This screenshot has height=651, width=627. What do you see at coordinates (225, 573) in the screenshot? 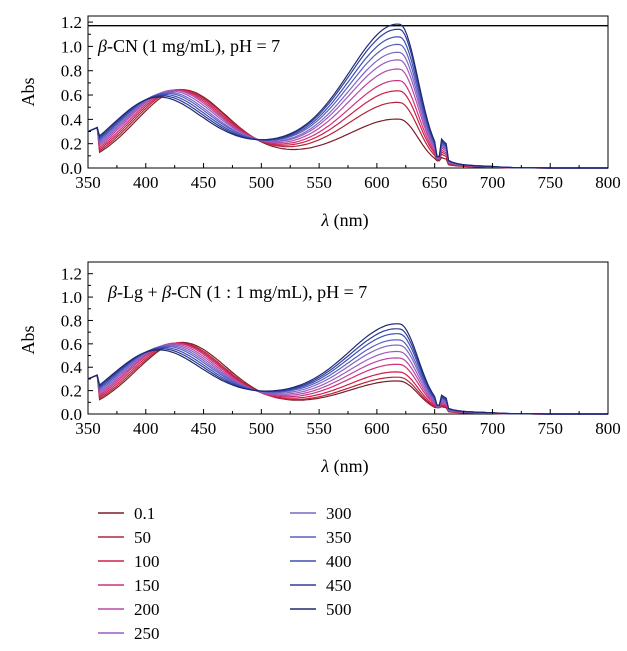
I see `legend: 0.1 50 100 150 200 250 300 350 400 450 500` at bounding box center [225, 573].